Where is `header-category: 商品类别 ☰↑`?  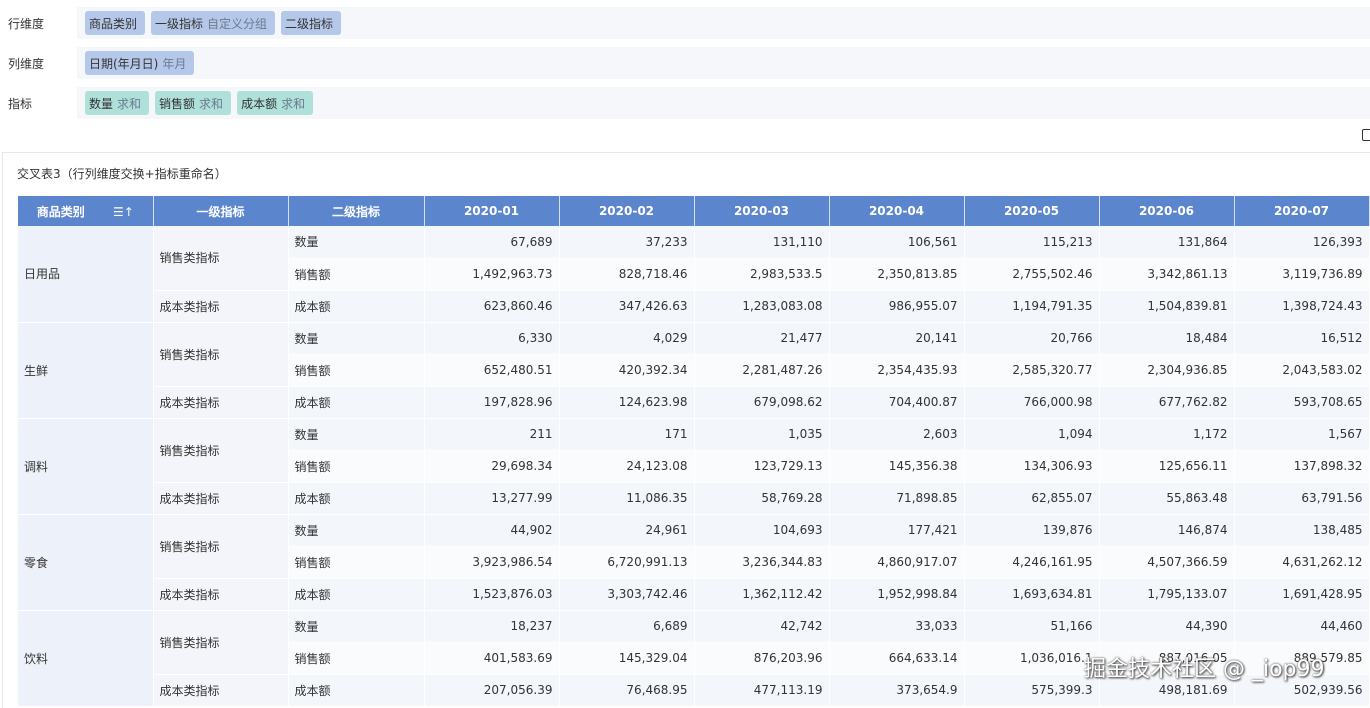 header-category: 商品类别 ☰↑ is located at coordinates (86, 211).